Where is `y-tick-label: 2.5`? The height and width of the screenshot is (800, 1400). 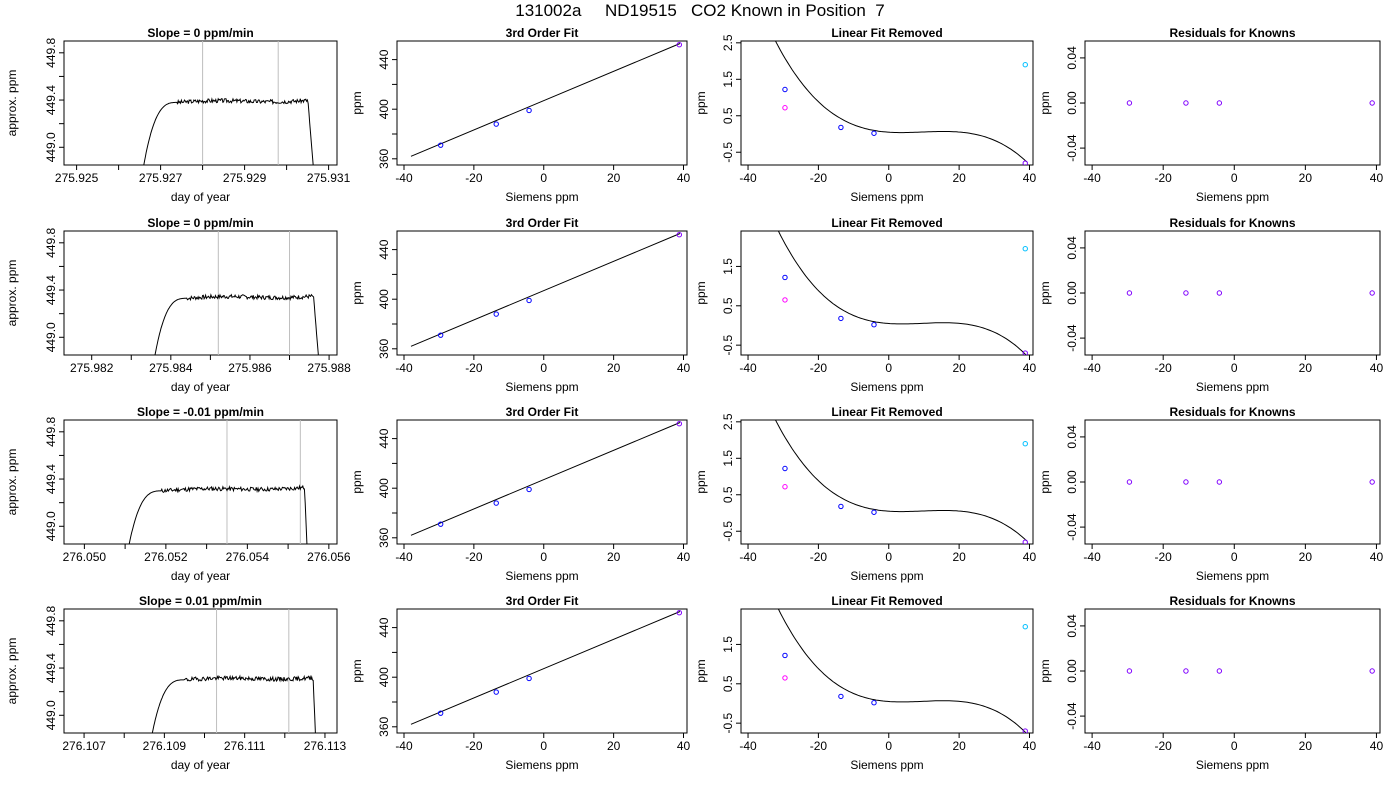 y-tick-label: 2.5 is located at coordinates (728, 42).